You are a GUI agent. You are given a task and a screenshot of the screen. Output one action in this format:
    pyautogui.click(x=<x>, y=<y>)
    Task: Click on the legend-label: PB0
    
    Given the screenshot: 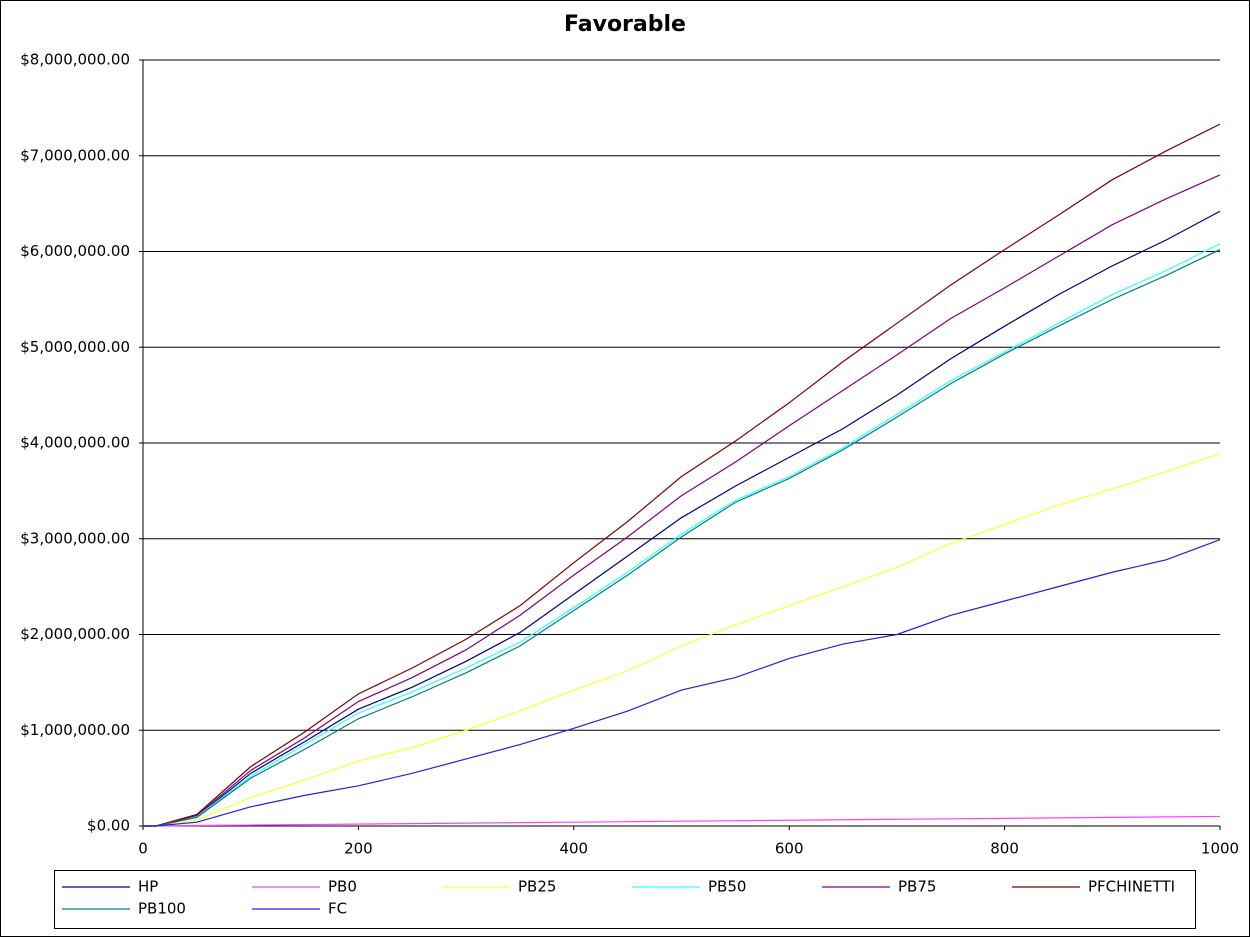 What is the action you would take?
    pyautogui.click(x=342, y=887)
    